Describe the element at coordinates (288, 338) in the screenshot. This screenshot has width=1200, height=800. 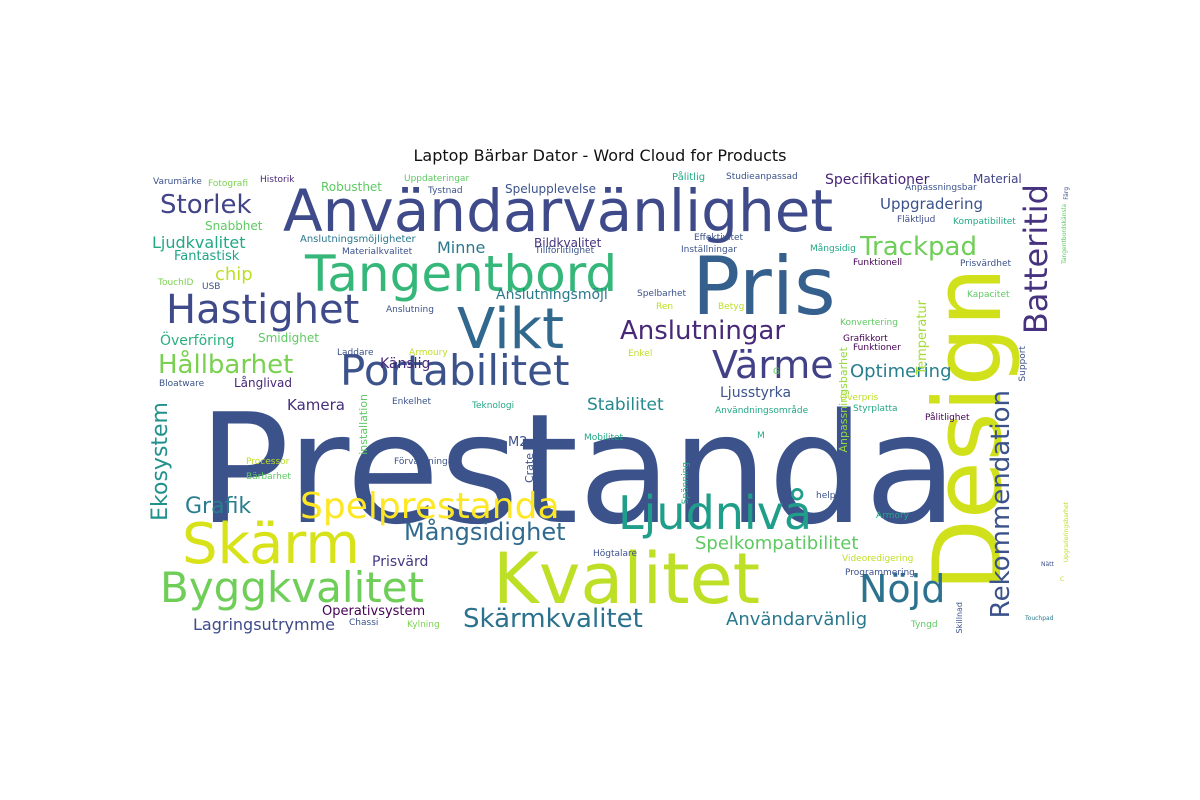
I see `word-smidighet: Smidighet` at that location.